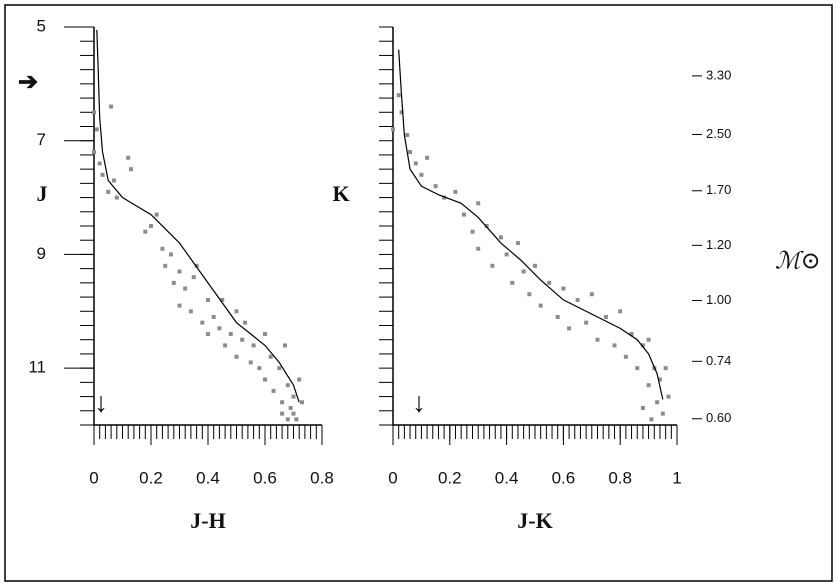 This screenshot has height=588, width=838. Describe the element at coordinates (340, 193) in the screenshot. I see `y-axis-label: K` at that location.